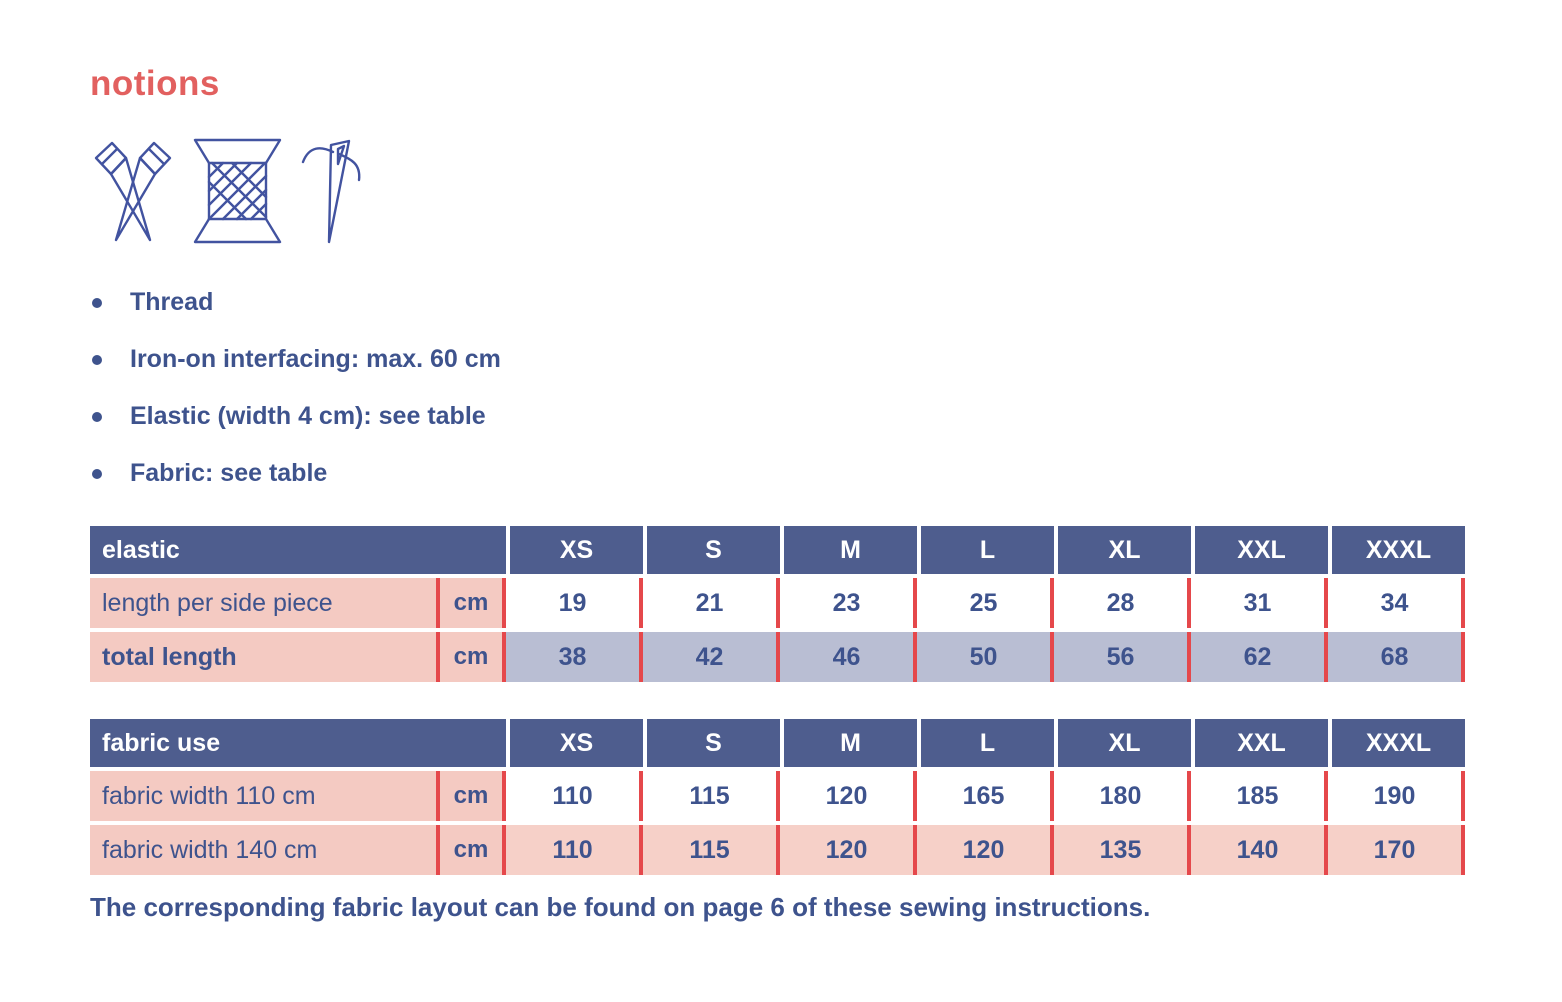  Describe the element at coordinates (298, 550) in the screenshot. I see `table-title-cell: elastic` at that location.